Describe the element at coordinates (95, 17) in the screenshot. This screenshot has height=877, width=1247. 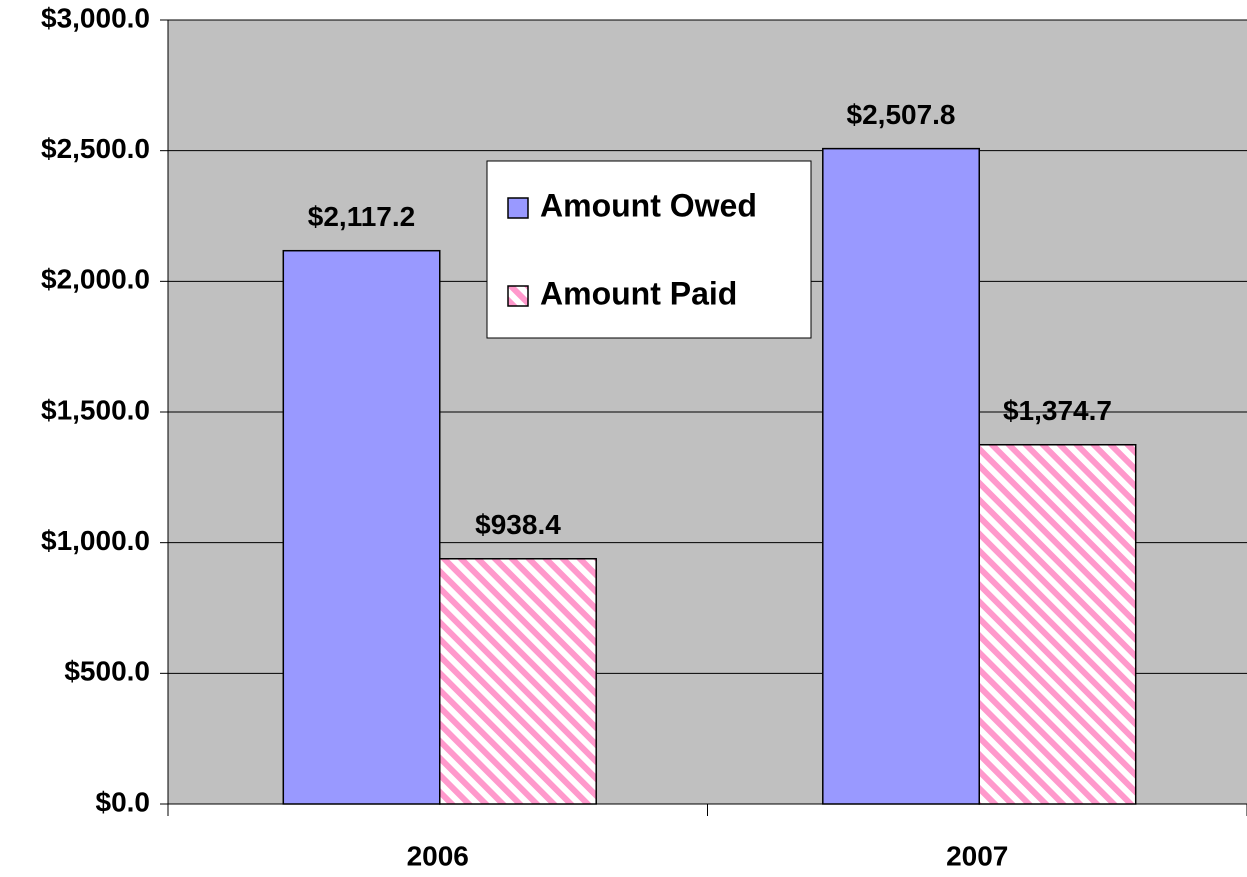
I see `y-tick-label: $3,000.0` at that location.